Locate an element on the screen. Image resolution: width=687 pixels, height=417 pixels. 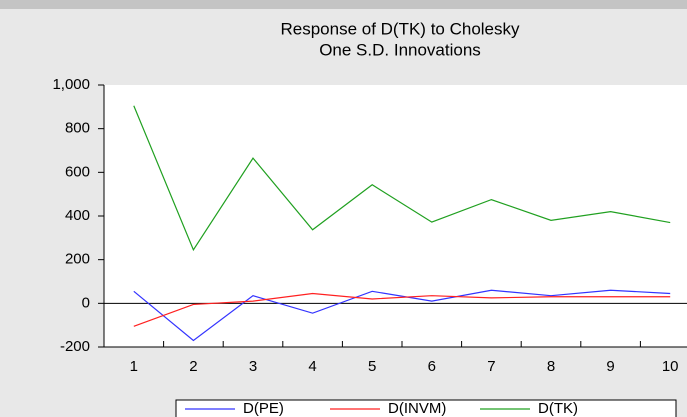
x-tick-label: 2 is located at coordinates (193, 366).